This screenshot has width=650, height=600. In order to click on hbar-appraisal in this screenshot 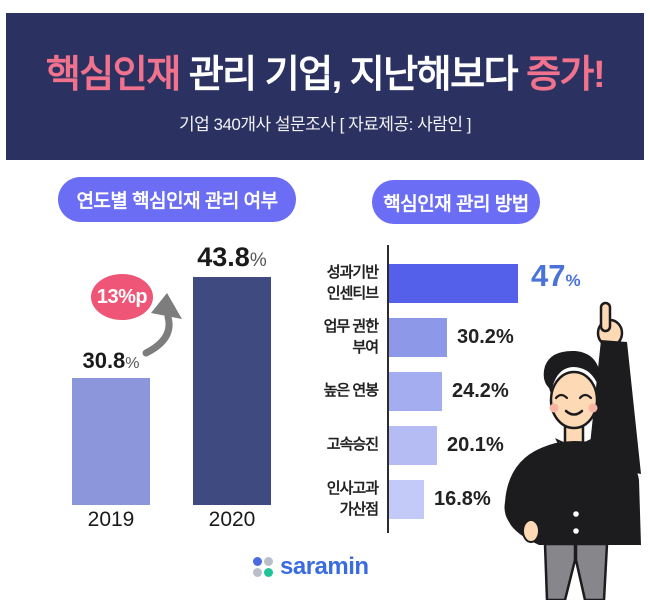, I will do `click(406, 499)`.